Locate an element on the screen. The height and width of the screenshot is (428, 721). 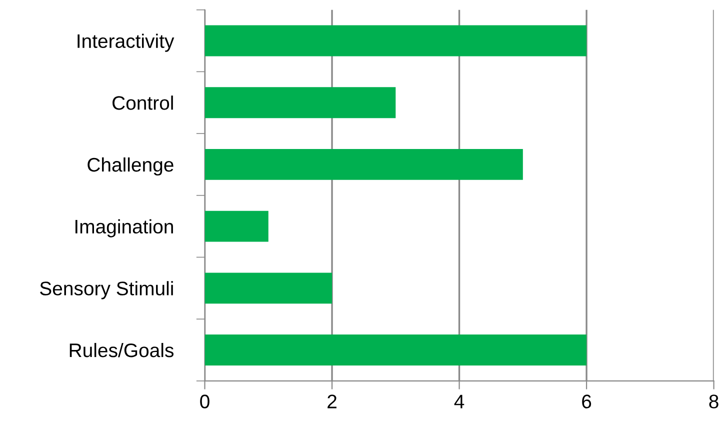
x-tick-label: 2 is located at coordinates (332, 401).